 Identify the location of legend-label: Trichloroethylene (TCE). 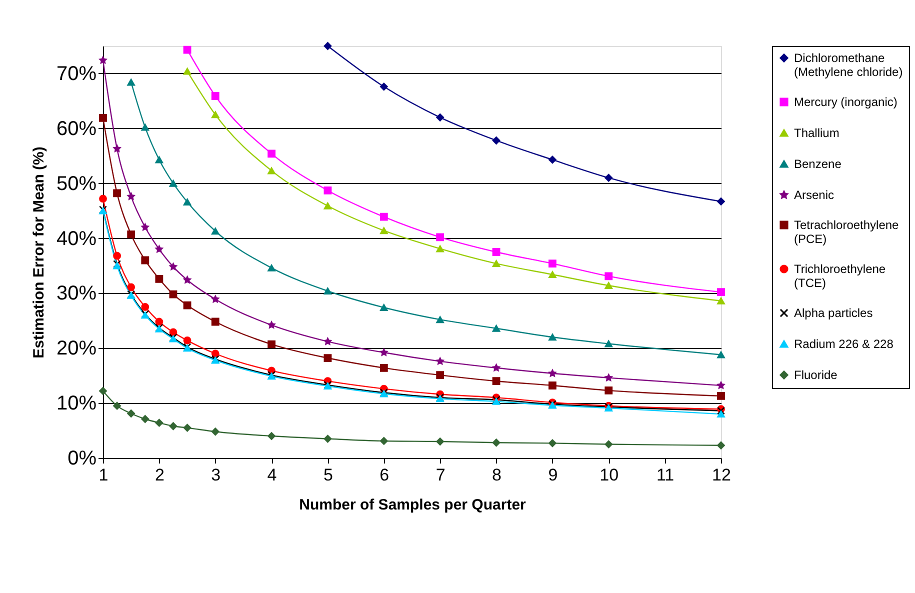
(840, 276).